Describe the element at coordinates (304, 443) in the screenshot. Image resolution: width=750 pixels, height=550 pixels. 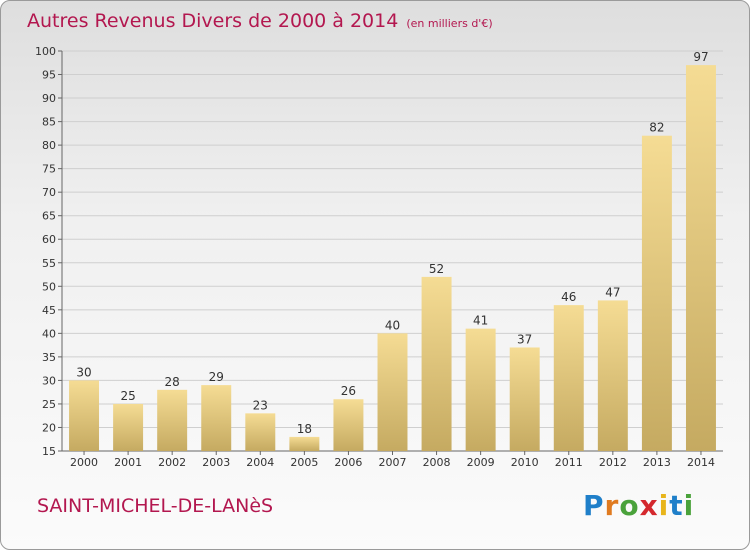
I see `bar-2005` at that location.